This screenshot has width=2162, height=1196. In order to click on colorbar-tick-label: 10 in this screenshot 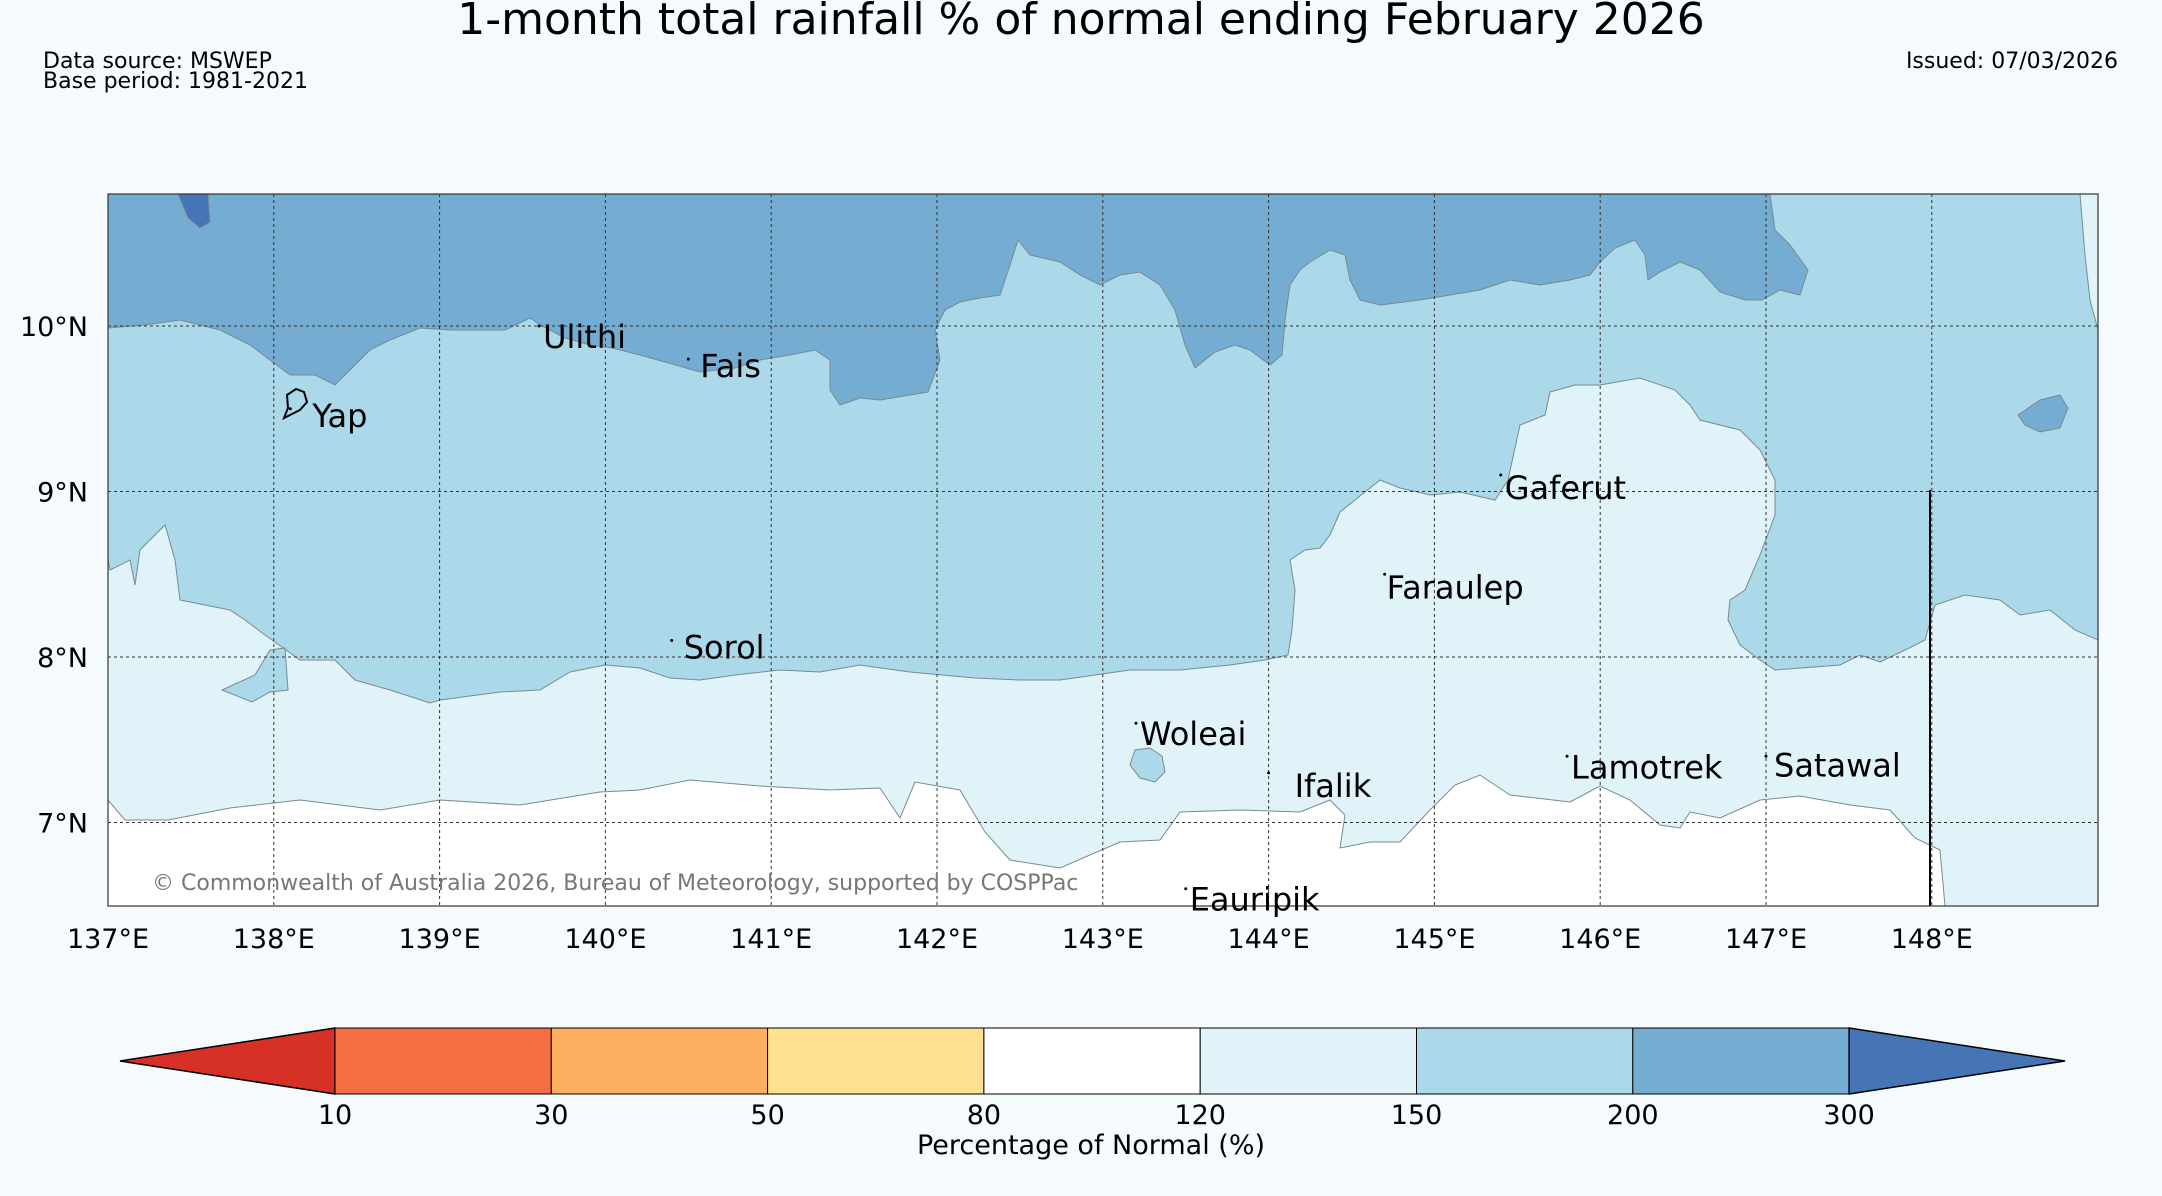, I will do `click(335, 1115)`.